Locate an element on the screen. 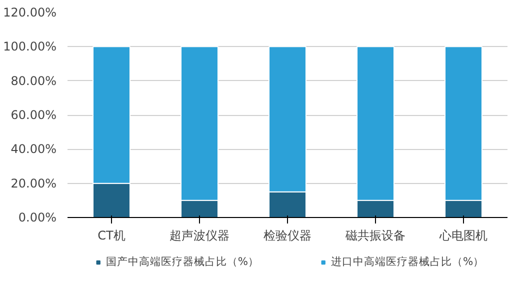 This screenshot has height=301, width=519. legend-label: 国产中高端医疗器械占比（%） is located at coordinates (182, 262).